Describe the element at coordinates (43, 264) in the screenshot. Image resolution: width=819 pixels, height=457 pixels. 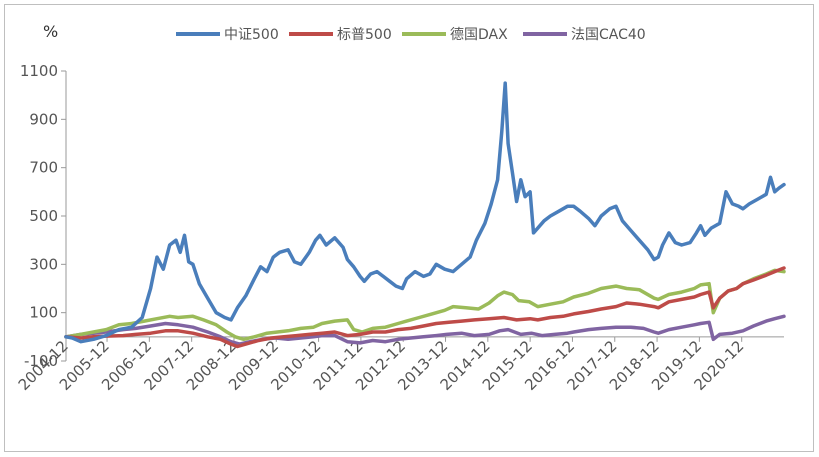
I see `y-tick-label: 300` at that location.